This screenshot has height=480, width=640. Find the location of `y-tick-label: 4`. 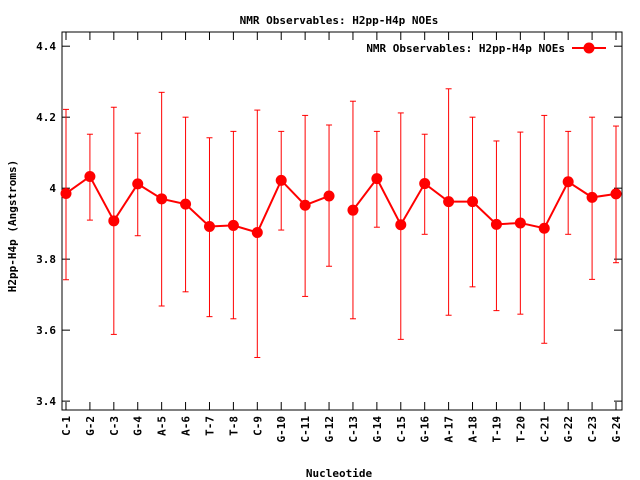

y-tick-label: 4 is located at coordinates (52, 188).